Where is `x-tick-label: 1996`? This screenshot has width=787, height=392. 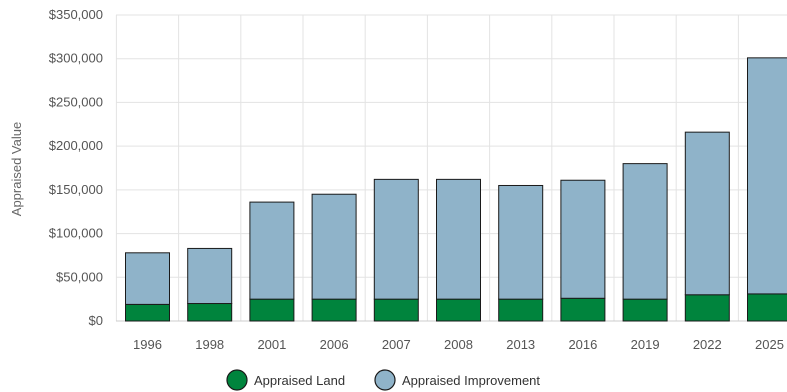
x-tick-label: 1996 is located at coordinates (147, 344).